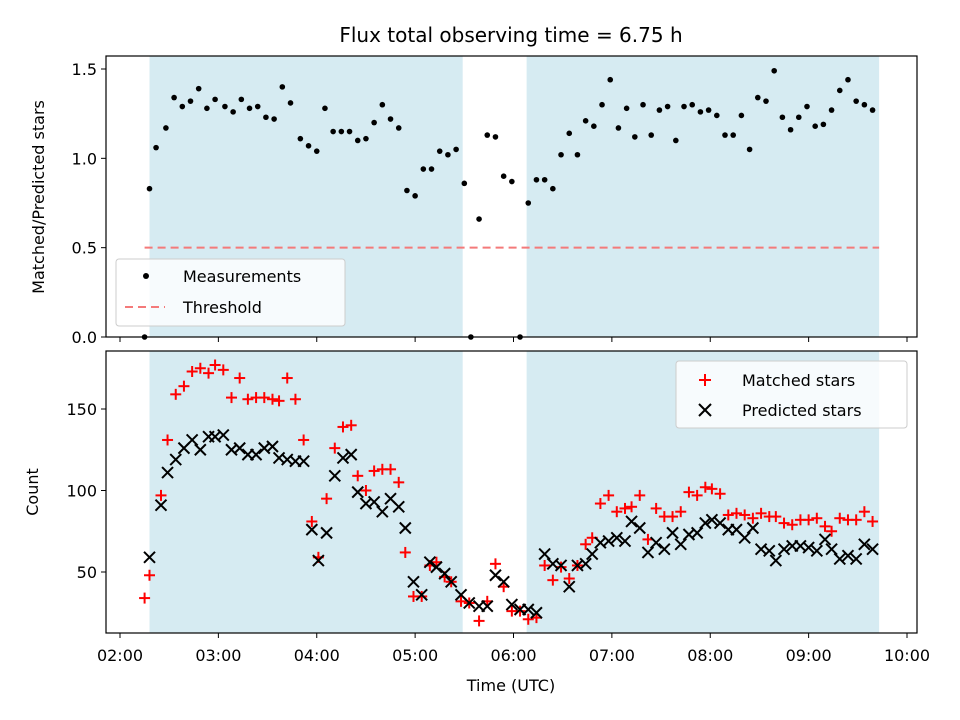 This screenshot has width=960, height=720. I want to click on bottom-legend: Matched stars Predicted stars, so click(791, 394).